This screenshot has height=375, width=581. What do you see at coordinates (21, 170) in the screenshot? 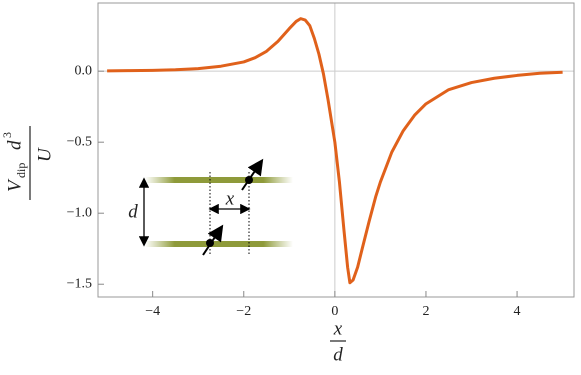
I see `y-label-sub: dip` at bounding box center [21, 170].